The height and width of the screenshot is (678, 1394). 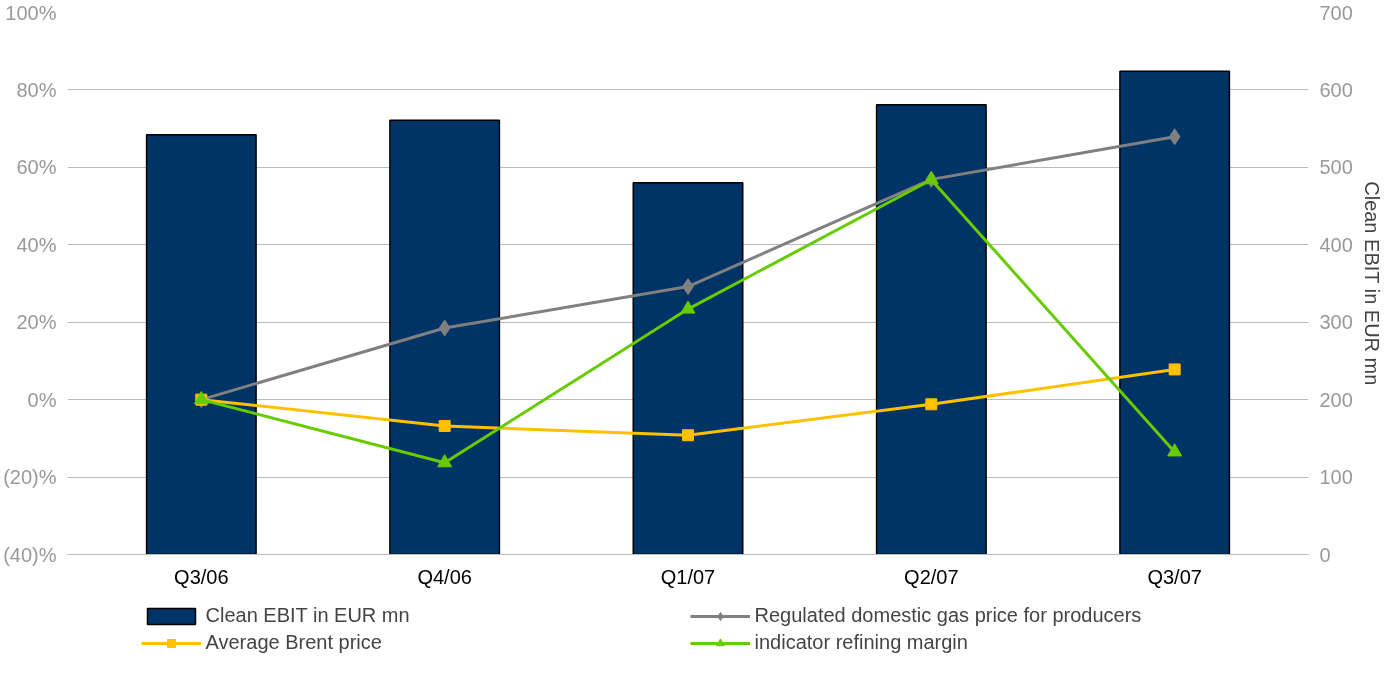 What do you see at coordinates (688, 576) in the screenshot?
I see `x-tick-label: Q1/07` at bounding box center [688, 576].